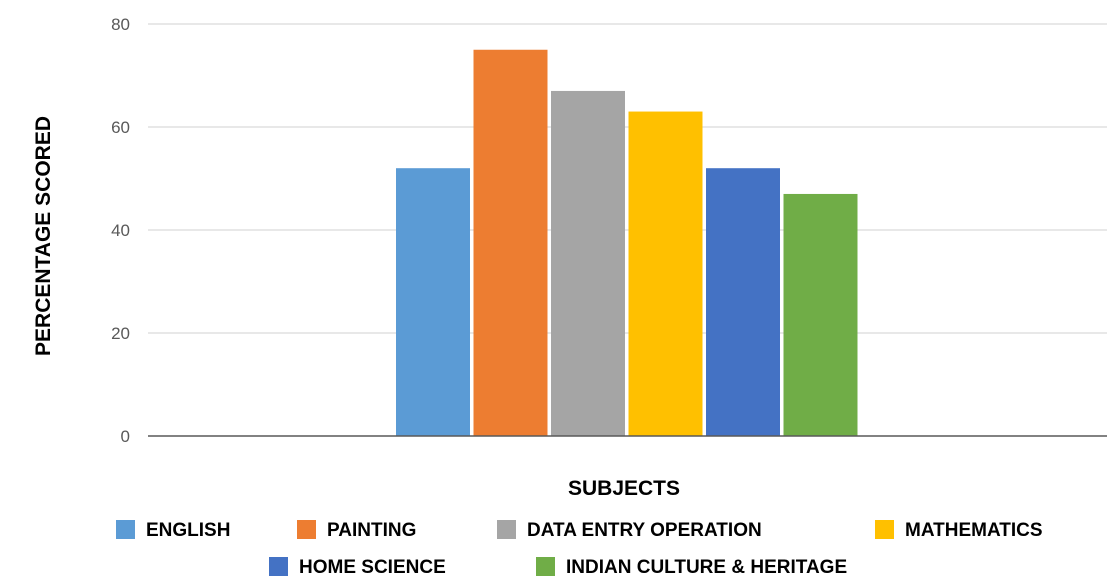 The height and width of the screenshot is (582, 1110). I want to click on bar-painting, so click(510, 242).